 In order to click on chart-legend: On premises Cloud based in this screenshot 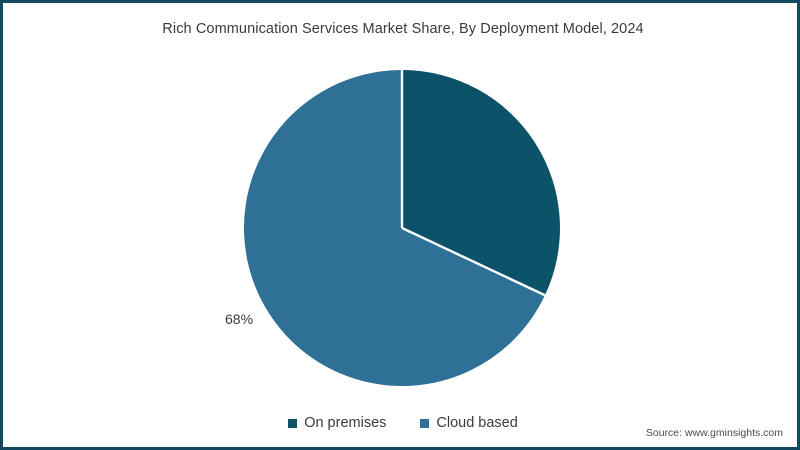, I will do `click(400, 423)`.